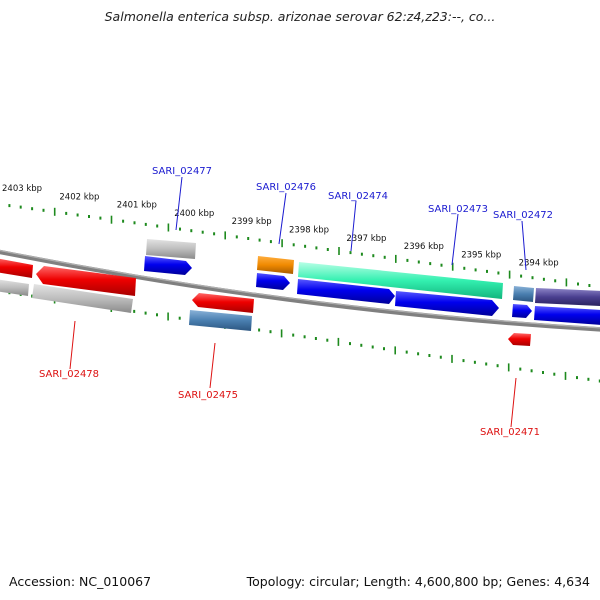 The width and height of the screenshot is (600, 600). Describe the element at coordinates (16, 268) in the screenshot. I see `gene-reverse-arrow` at that location.